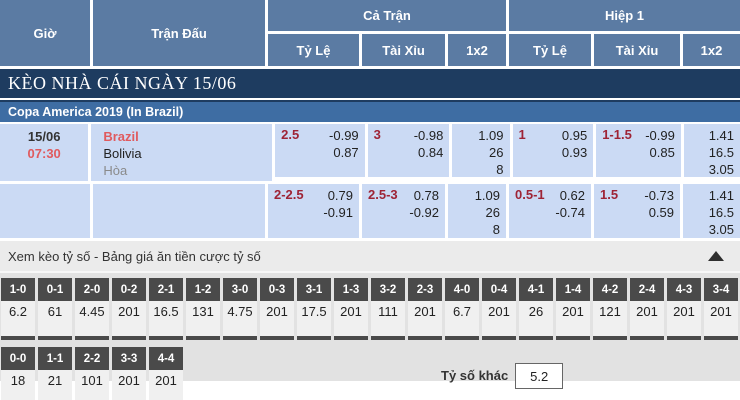 The image size is (740, 400). What do you see at coordinates (179, 33) in the screenshot?
I see `header-match: Trận Đấu` at bounding box center [179, 33].